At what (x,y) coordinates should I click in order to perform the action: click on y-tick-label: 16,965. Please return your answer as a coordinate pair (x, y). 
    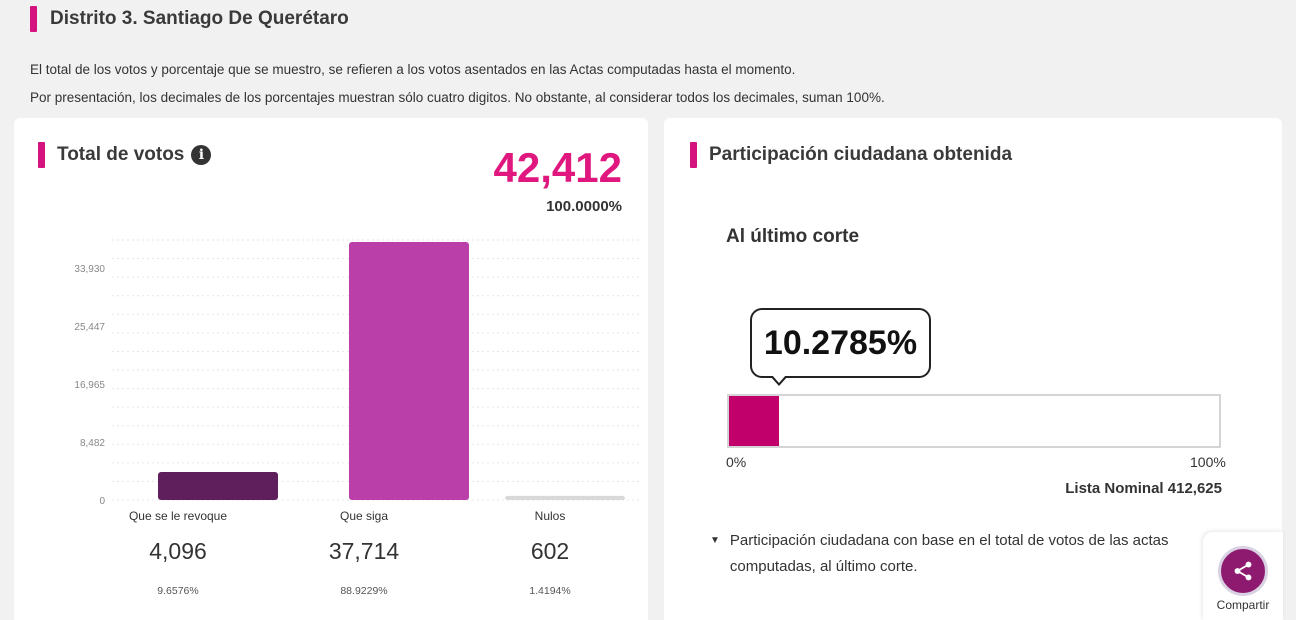
    Looking at the image, I should click on (89, 385).